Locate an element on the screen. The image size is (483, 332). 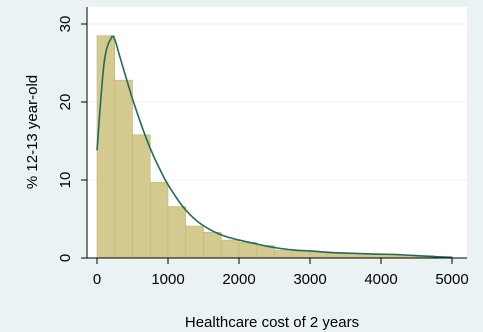
x-tick-label: 0 is located at coordinates (97, 279).